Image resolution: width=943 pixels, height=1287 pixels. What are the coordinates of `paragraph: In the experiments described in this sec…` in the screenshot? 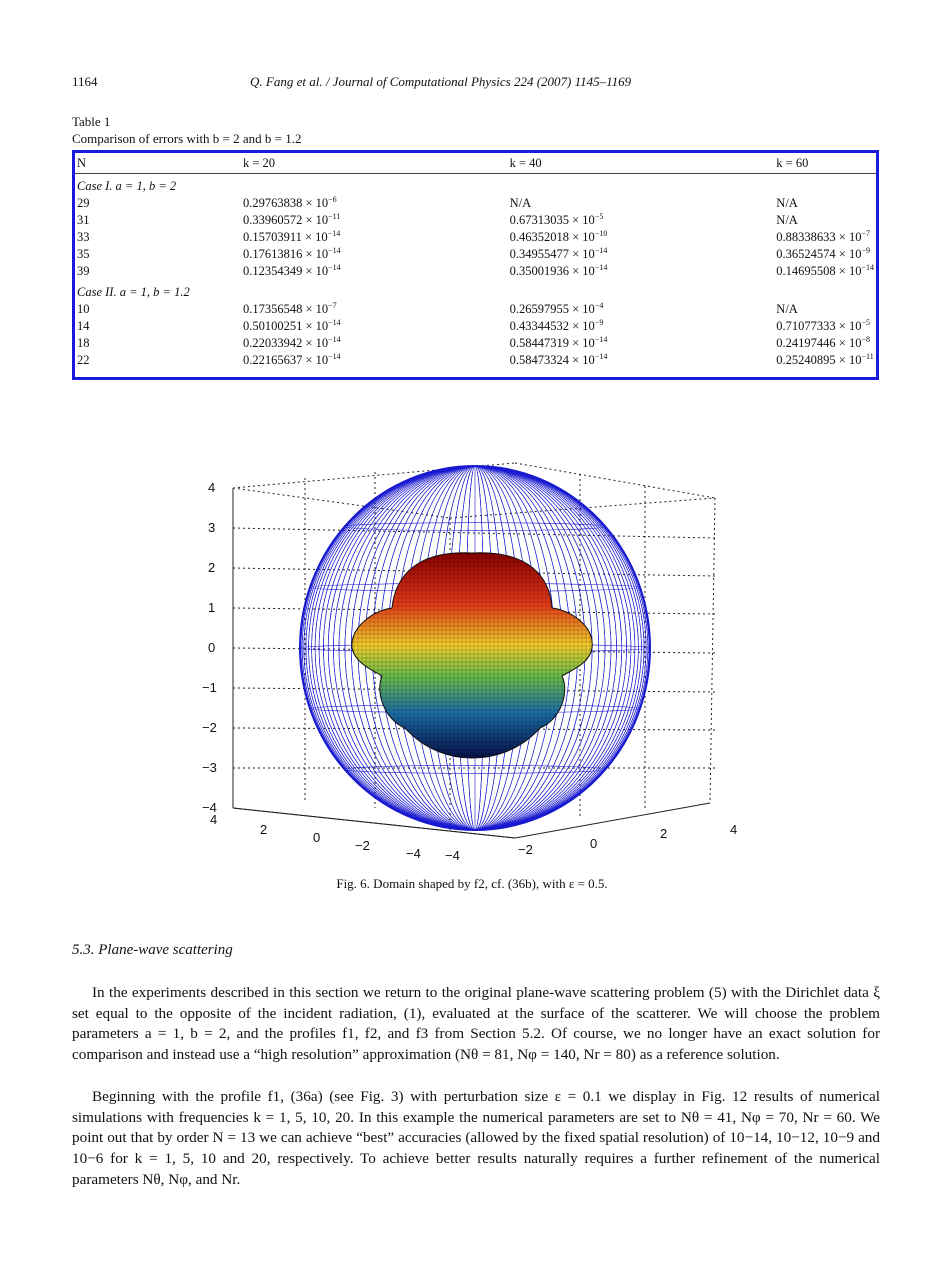 It's located at (476, 1024).